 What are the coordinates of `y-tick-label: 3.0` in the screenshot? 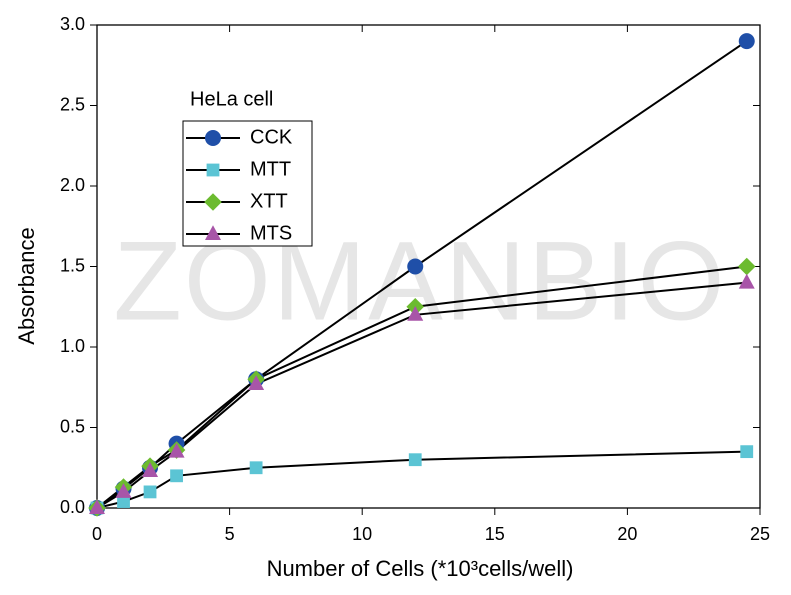 It's located at (72, 24).